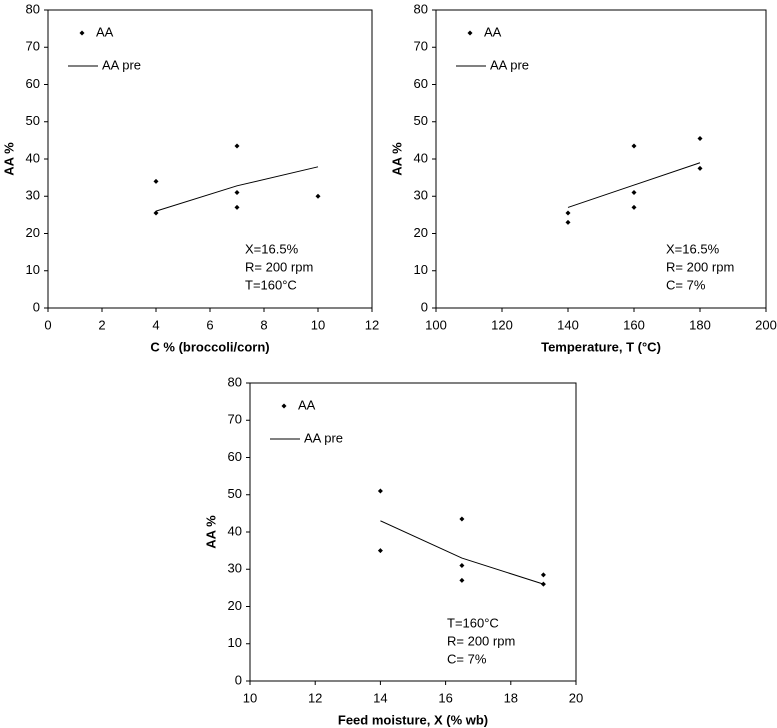  What do you see at coordinates (601, 346) in the screenshot?
I see `x-axis-title: Temperature, T (°C)` at bounding box center [601, 346].